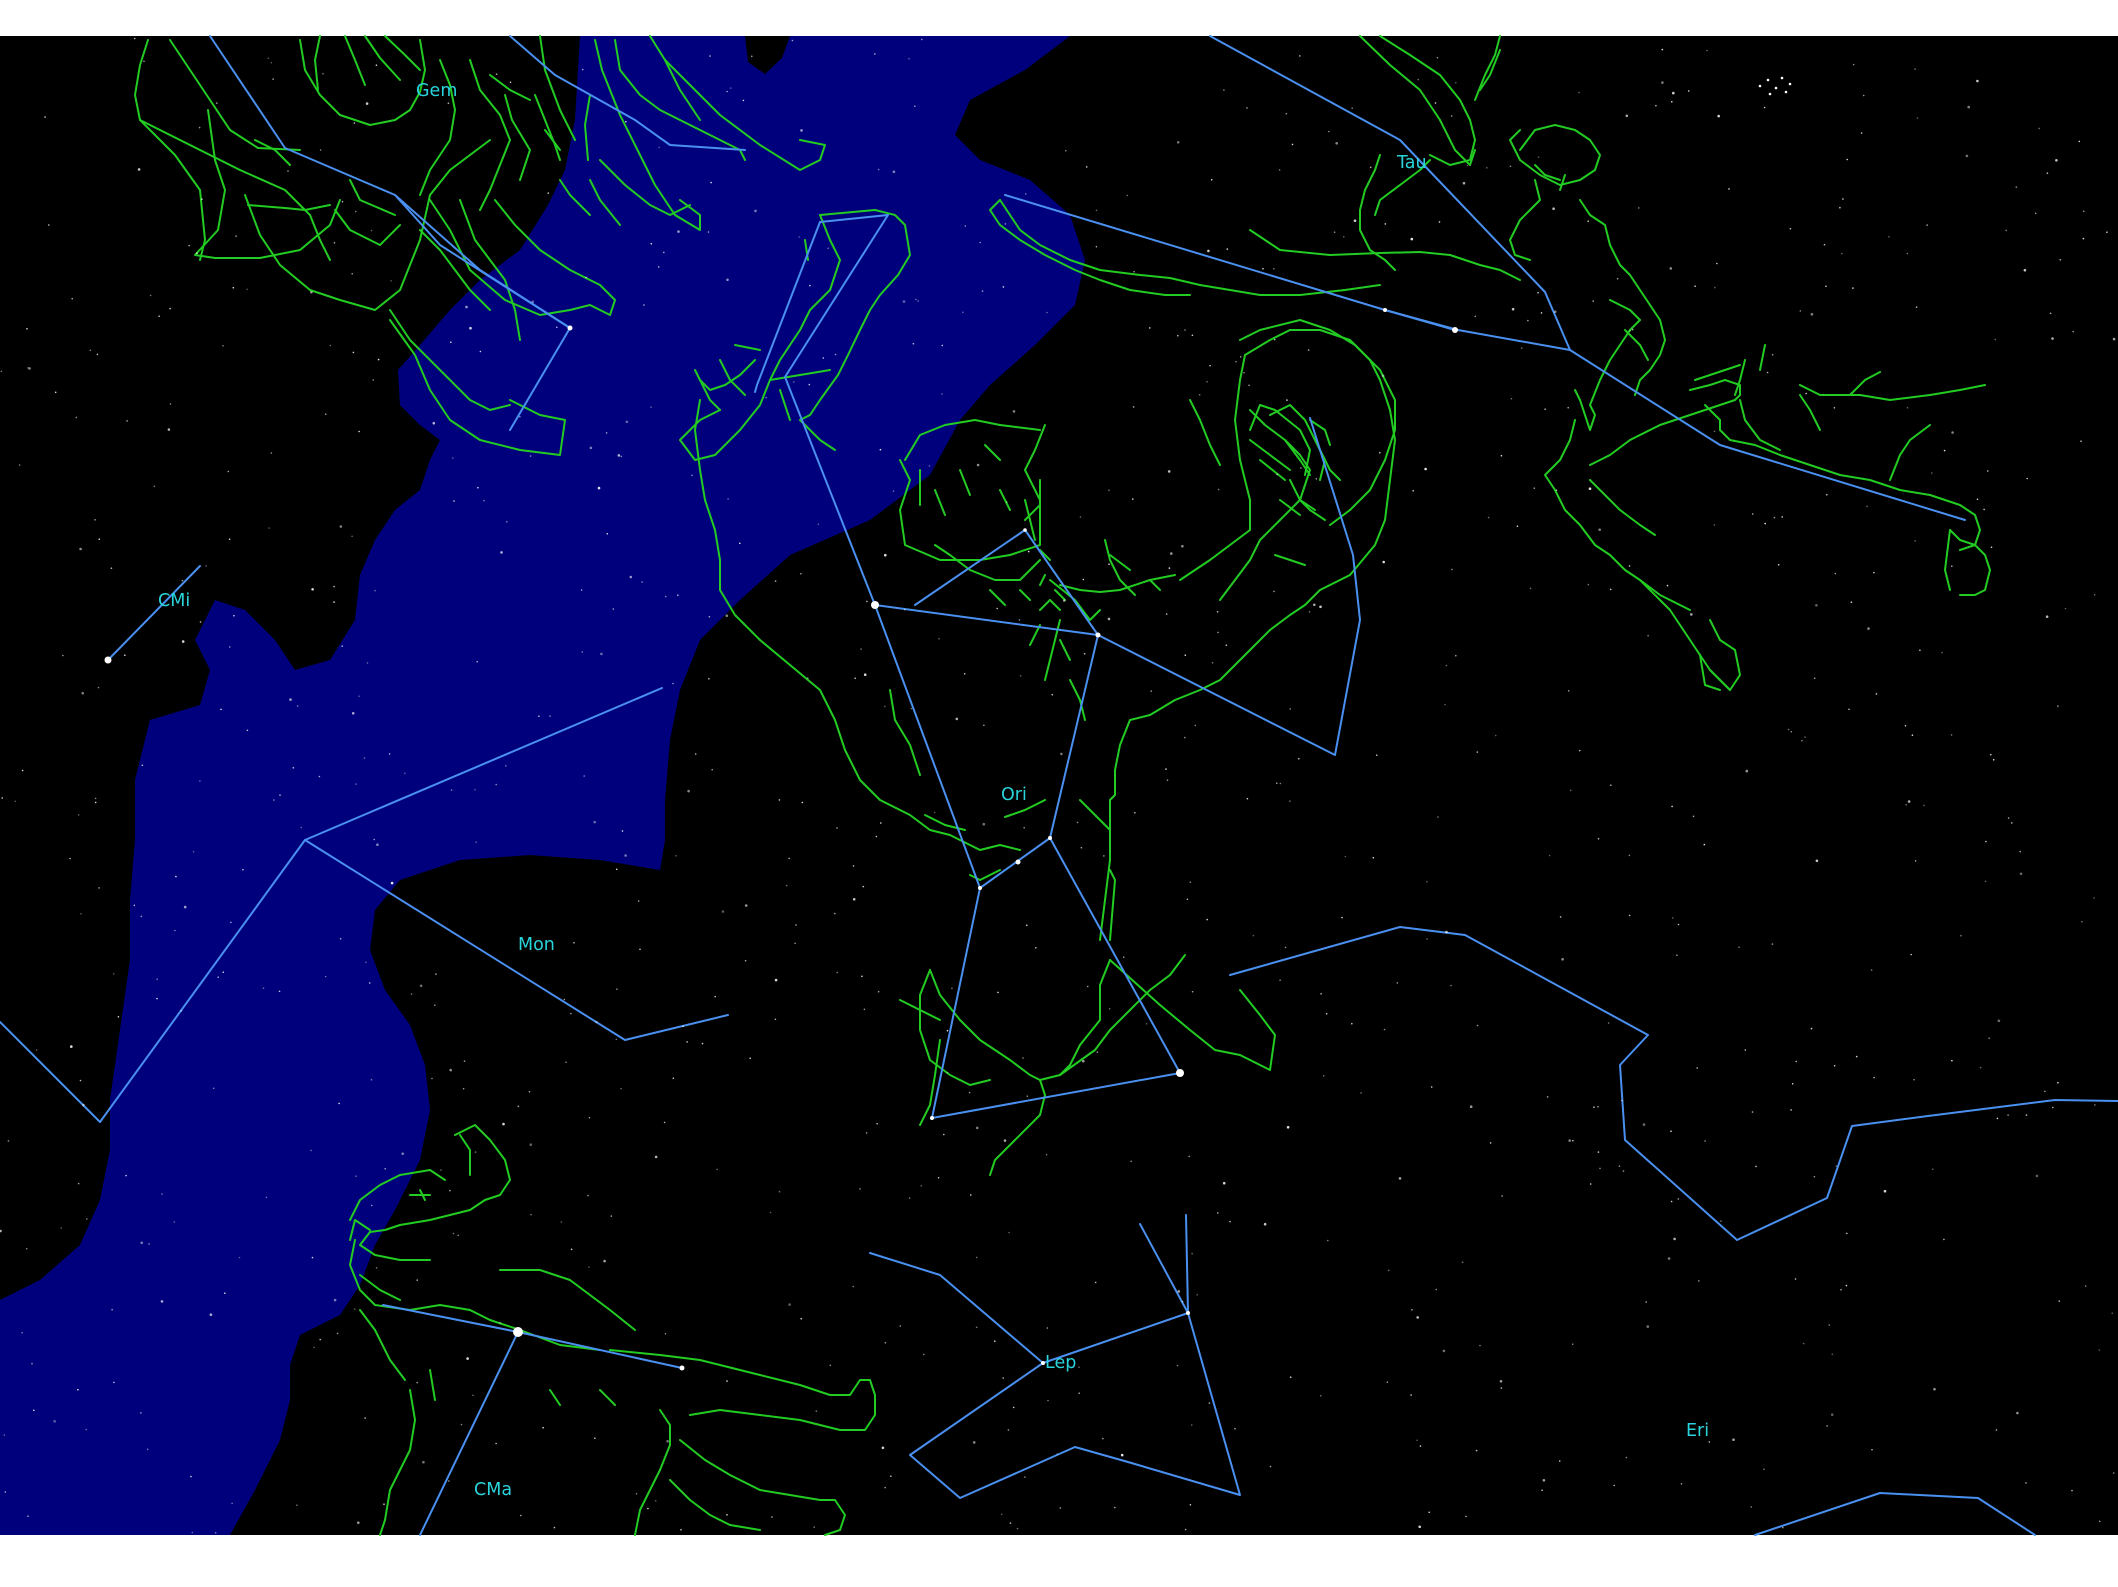 This screenshot has height=1587, width=2118. I want to click on star-mintaka, so click(1050, 838).